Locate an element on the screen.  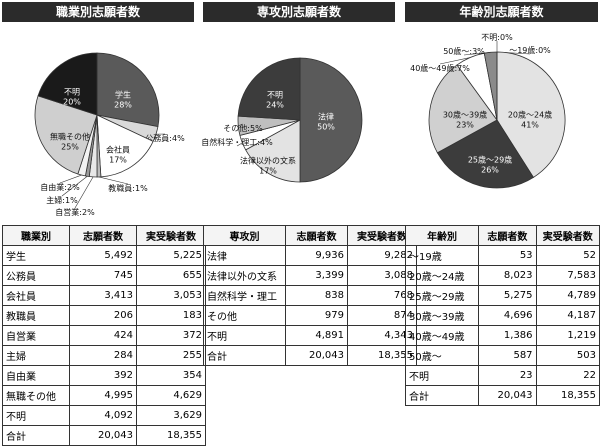
slice-name: 教職員 is located at coordinates (120, 188).